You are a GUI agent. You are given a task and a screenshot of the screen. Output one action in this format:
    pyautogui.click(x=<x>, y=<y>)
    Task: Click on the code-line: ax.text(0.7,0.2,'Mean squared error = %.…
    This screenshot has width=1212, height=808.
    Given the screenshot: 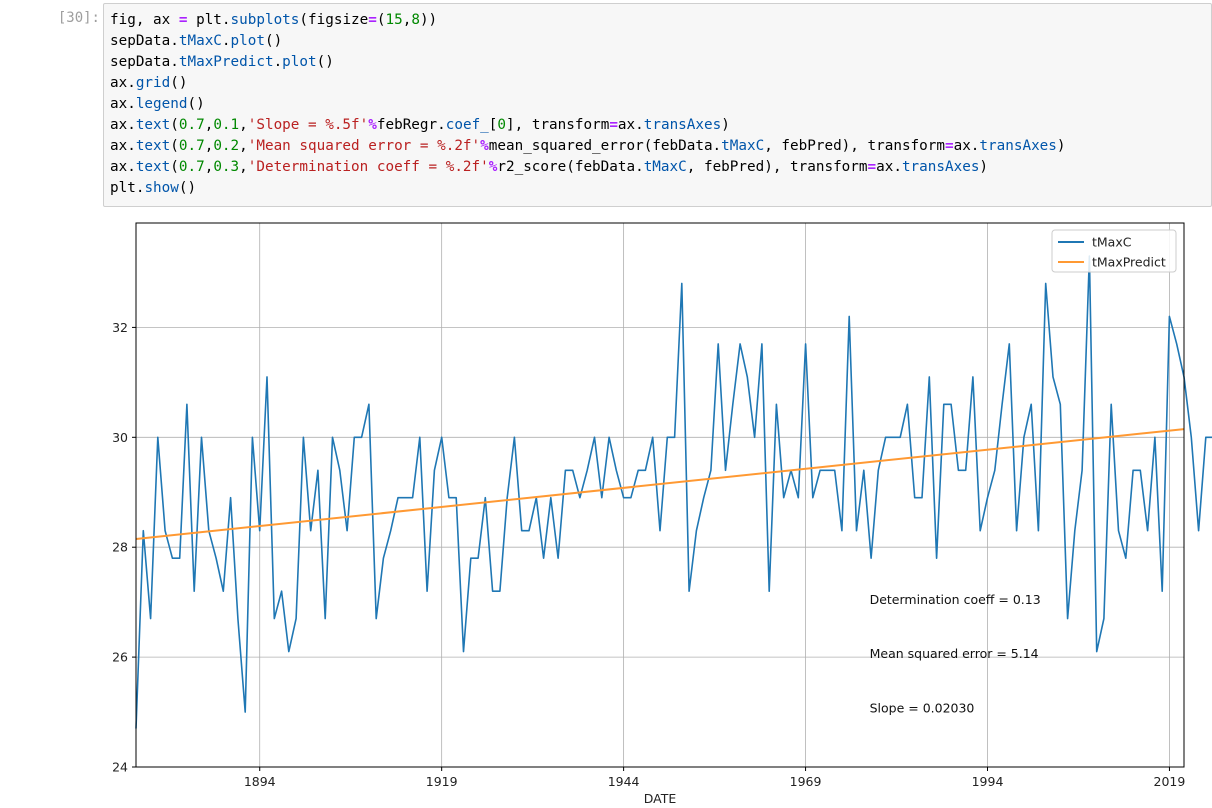 What is the action you would take?
    pyautogui.click(x=657, y=146)
    